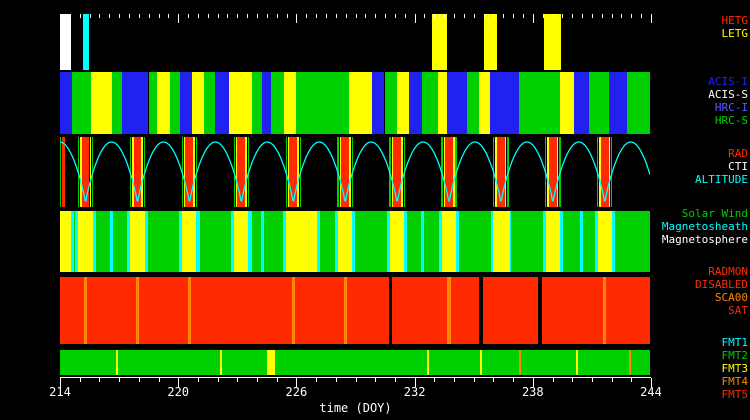 The height and width of the screenshot is (420, 750). What do you see at coordinates (60, 382) in the screenshot?
I see `axis-major-tick` at bounding box center [60, 382].